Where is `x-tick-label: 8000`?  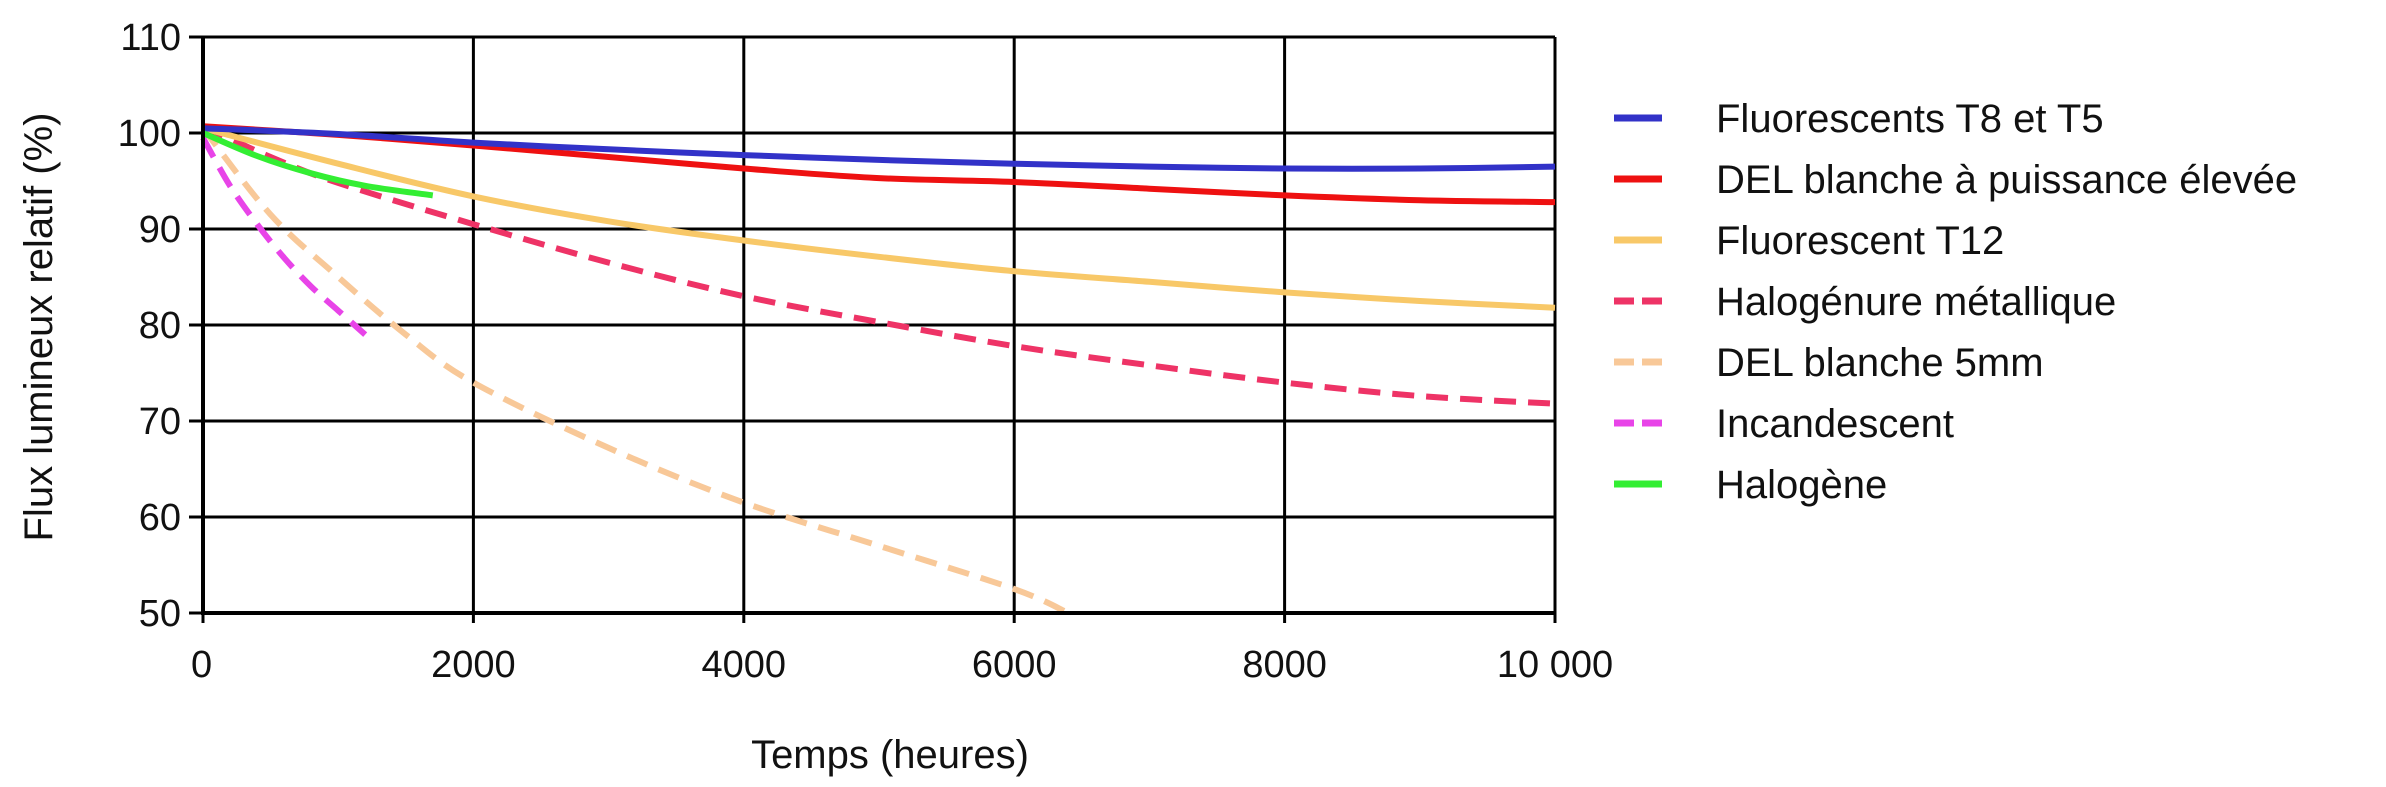
x-tick-label: 8000 is located at coordinates (1284, 665).